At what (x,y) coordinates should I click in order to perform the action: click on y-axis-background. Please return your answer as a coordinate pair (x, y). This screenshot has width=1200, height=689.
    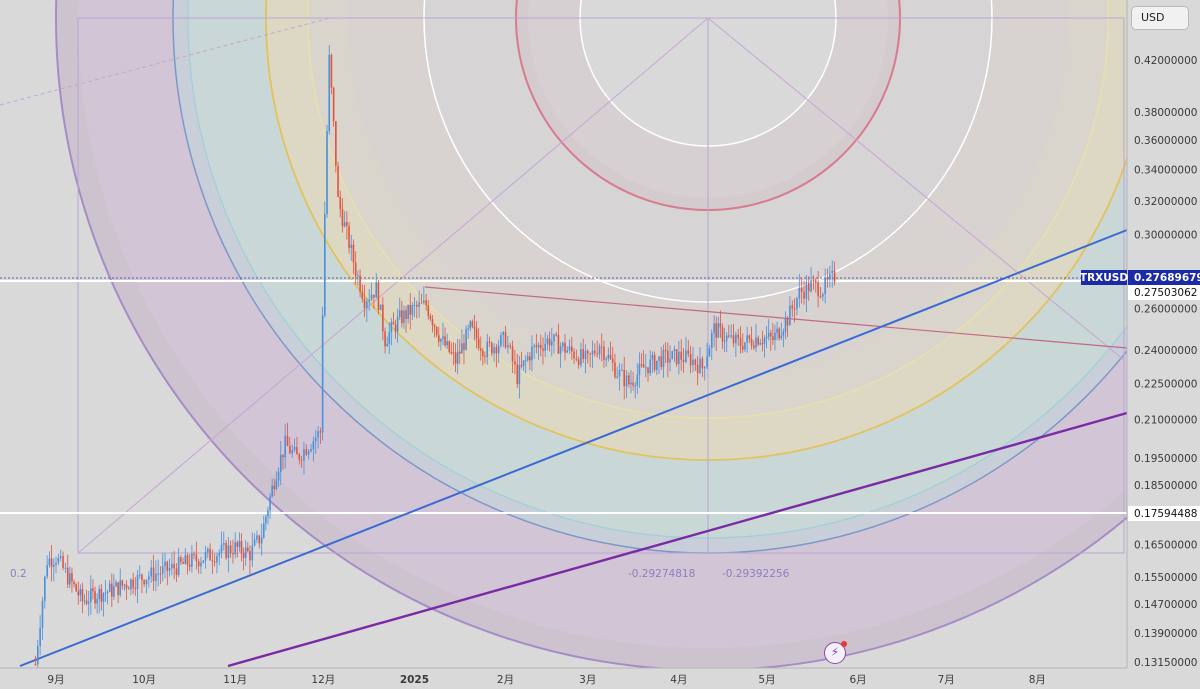
    Looking at the image, I should click on (1163, 344).